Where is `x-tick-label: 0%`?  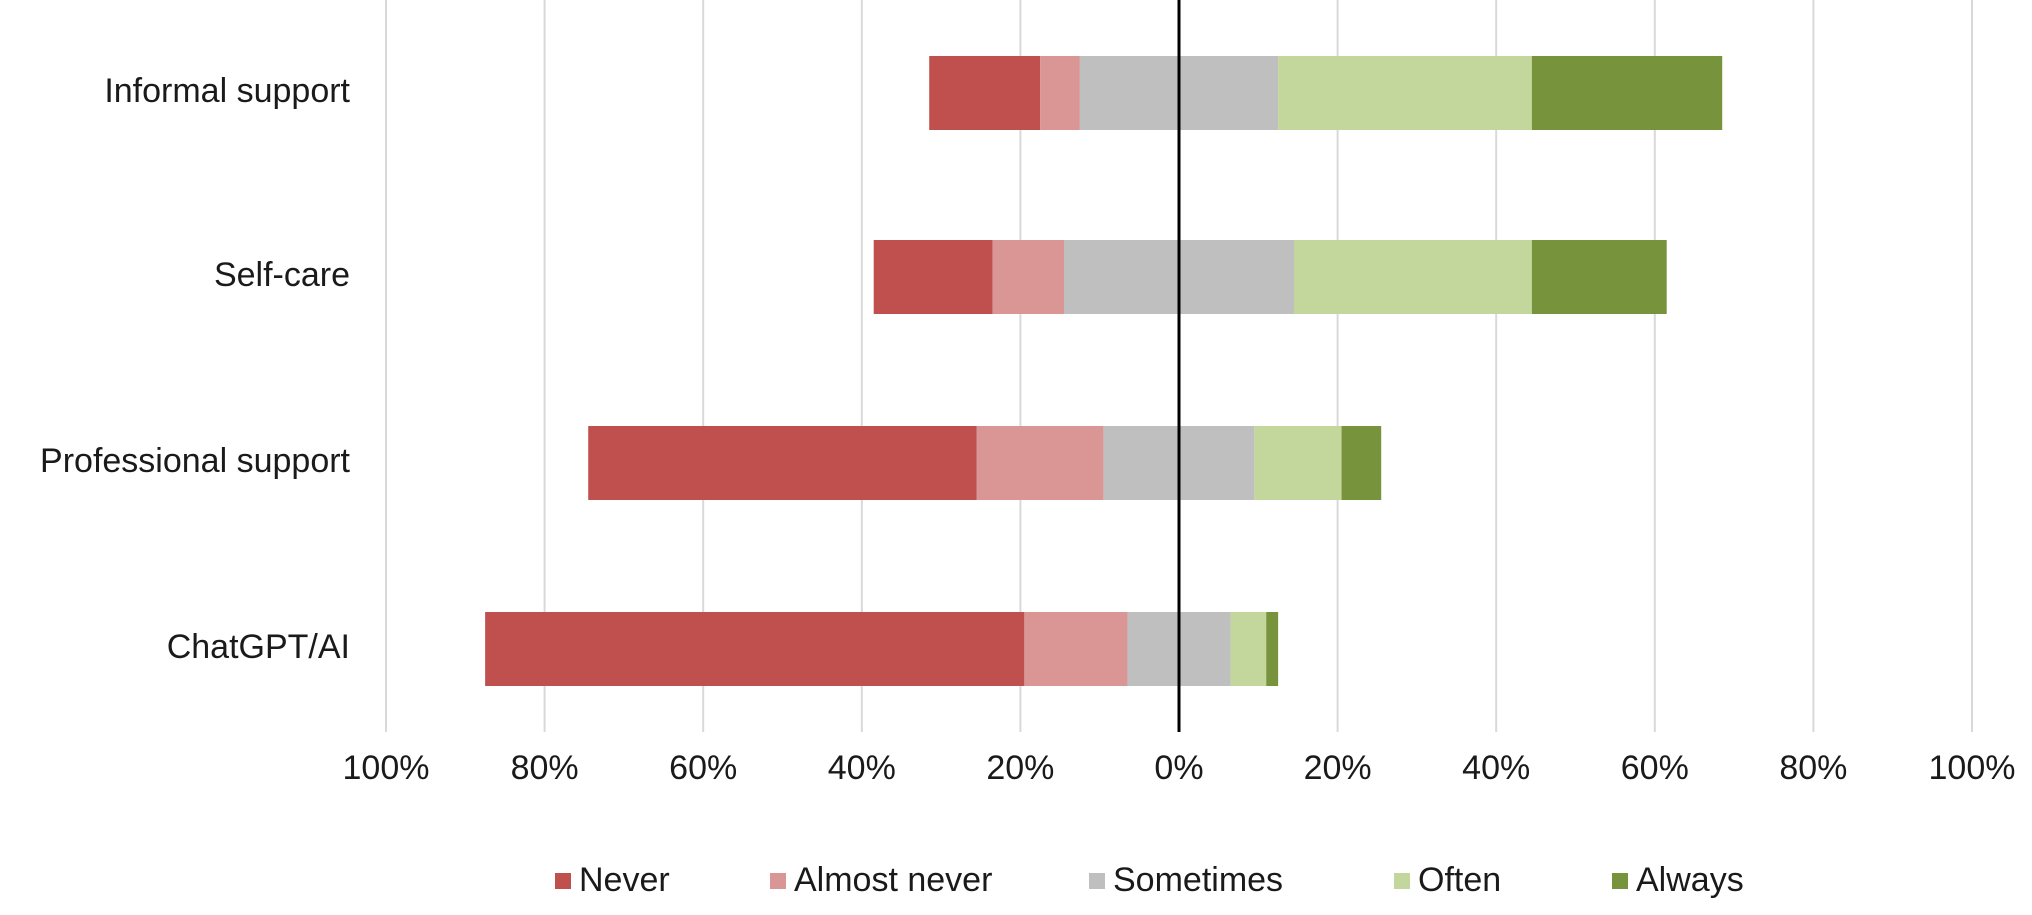 x-tick-label: 0% is located at coordinates (1178, 768).